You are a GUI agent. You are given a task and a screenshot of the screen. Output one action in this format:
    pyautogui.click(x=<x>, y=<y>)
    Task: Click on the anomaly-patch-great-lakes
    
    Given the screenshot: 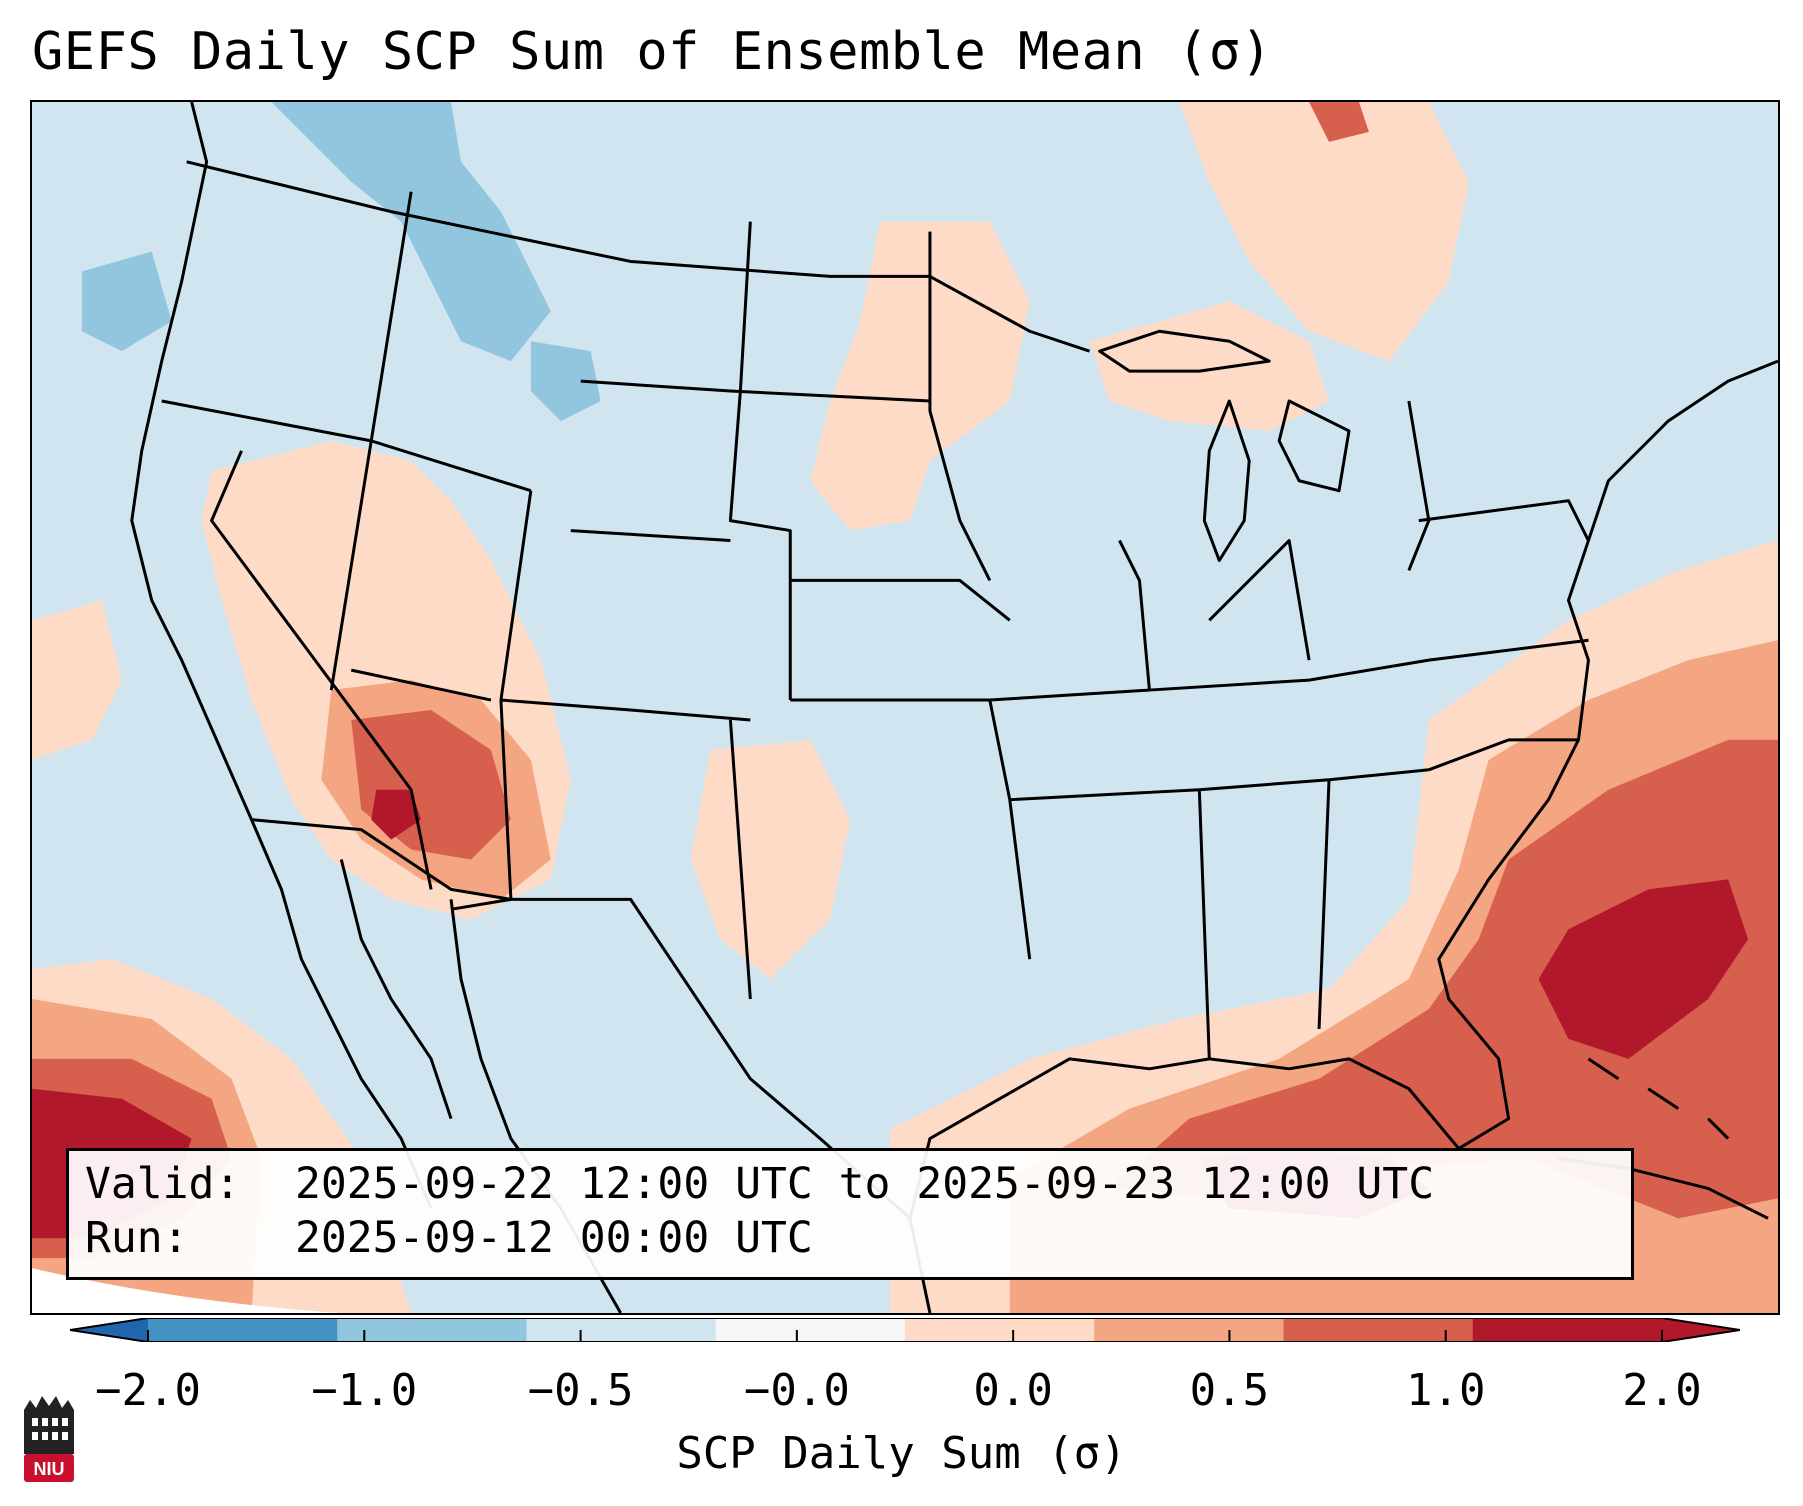 What is the action you would take?
    pyautogui.click(x=1209, y=366)
    